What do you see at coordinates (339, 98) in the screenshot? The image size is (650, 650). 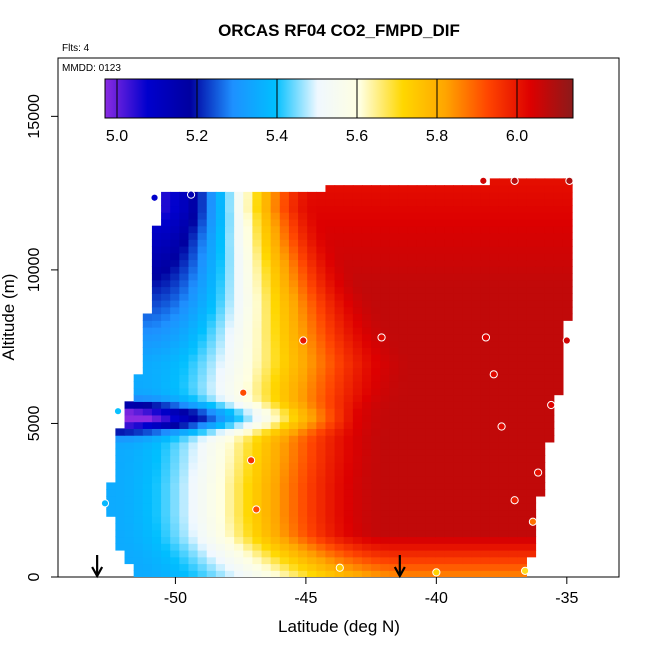 I see `colorbar-gradient` at bounding box center [339, 98].